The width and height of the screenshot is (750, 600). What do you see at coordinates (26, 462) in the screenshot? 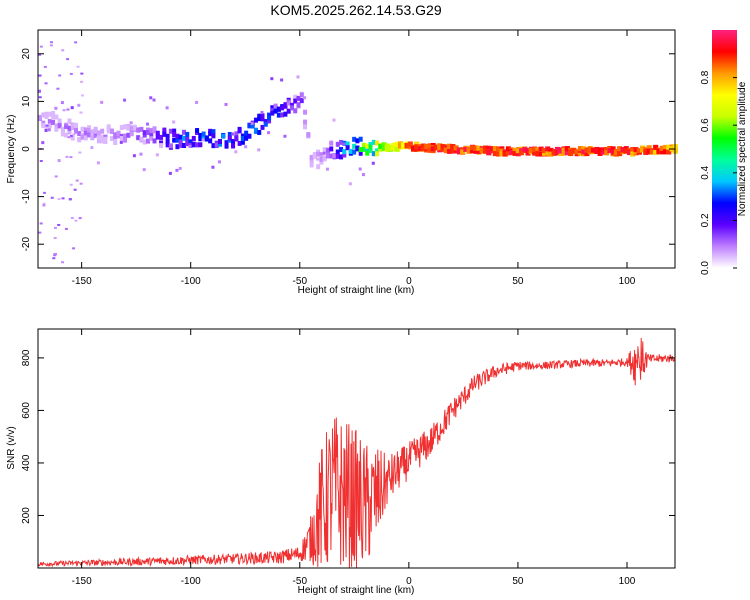
I see `y-tick-label: 400` at bounding box center [26, 462].